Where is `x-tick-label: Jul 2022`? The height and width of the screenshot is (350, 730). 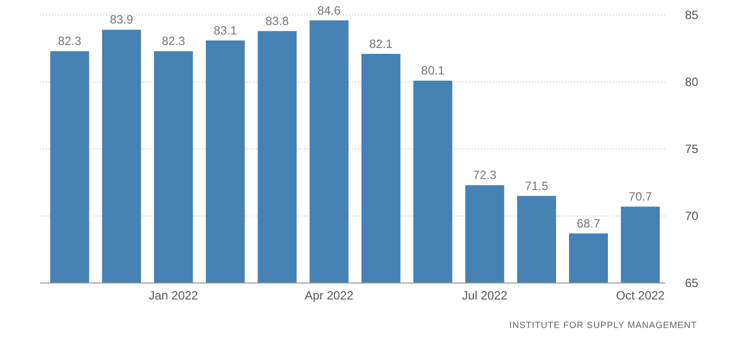
x-tick-label: Jul 2022 is located at coordinates (485, 295).